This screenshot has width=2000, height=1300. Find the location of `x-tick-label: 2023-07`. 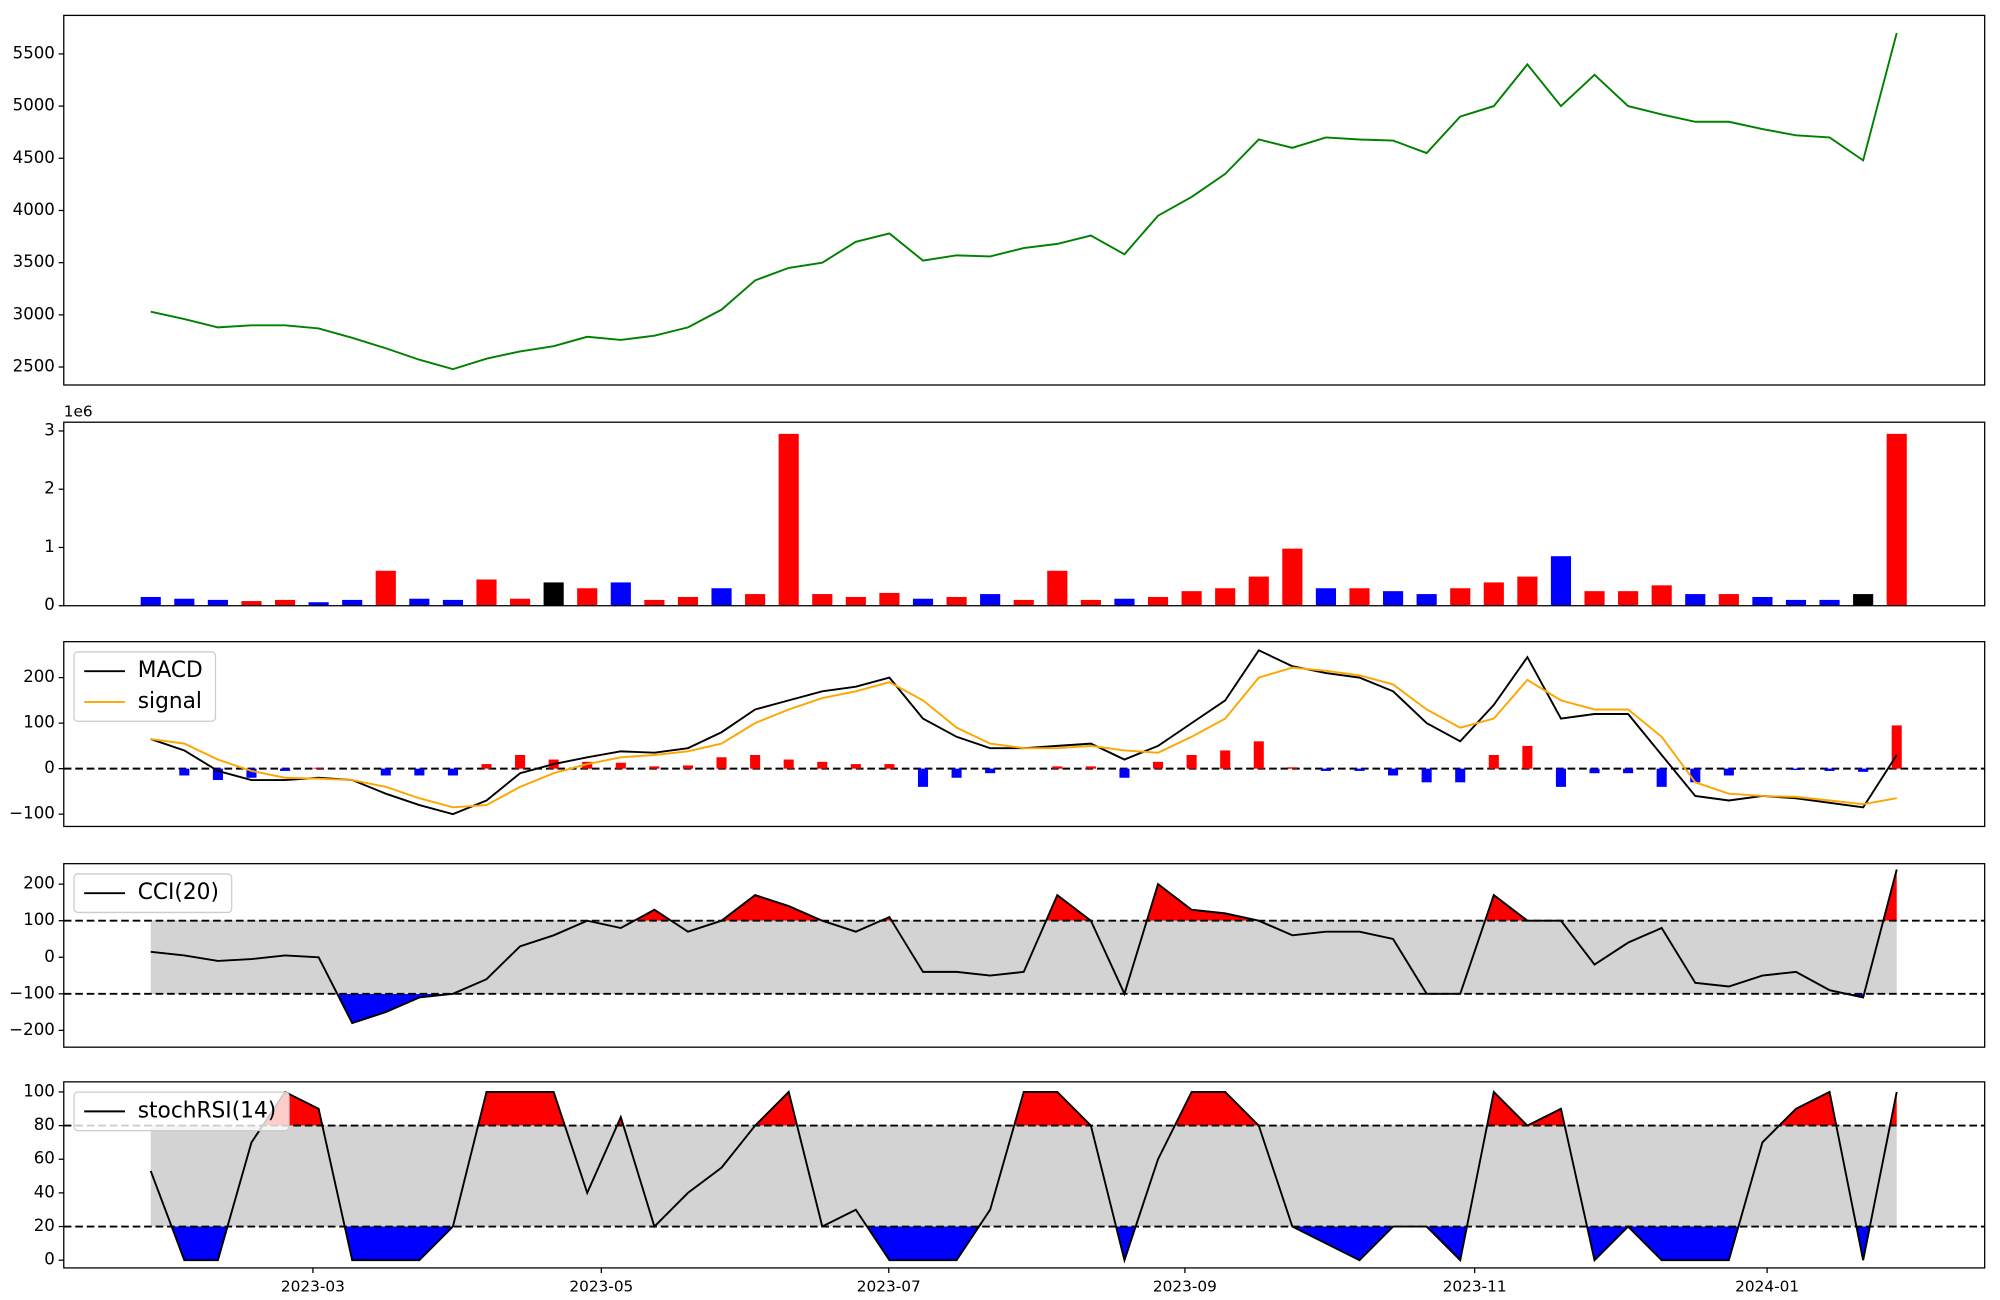

x-tick-label: 2023-07 is located at coordinates (889, 1287).